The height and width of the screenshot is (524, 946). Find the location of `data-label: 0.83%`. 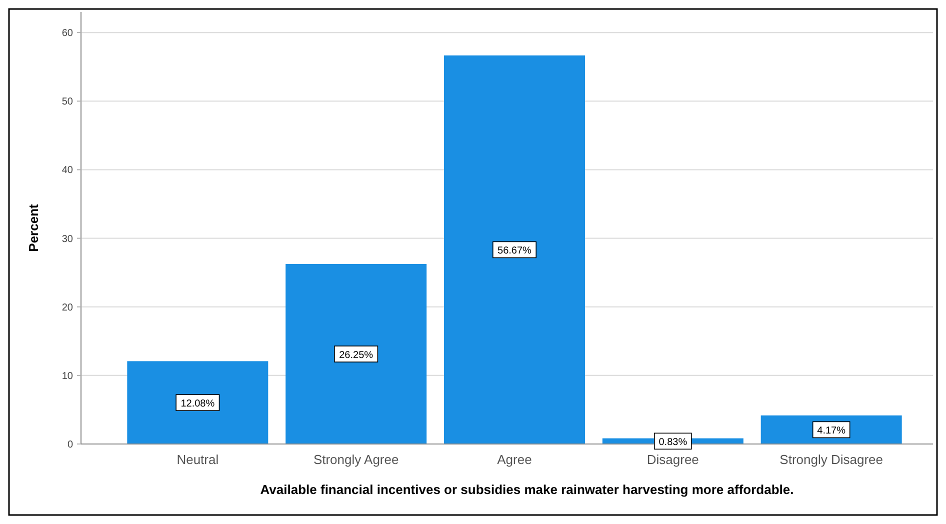

data-label: 0.83% is located at coordinates (673, 442).